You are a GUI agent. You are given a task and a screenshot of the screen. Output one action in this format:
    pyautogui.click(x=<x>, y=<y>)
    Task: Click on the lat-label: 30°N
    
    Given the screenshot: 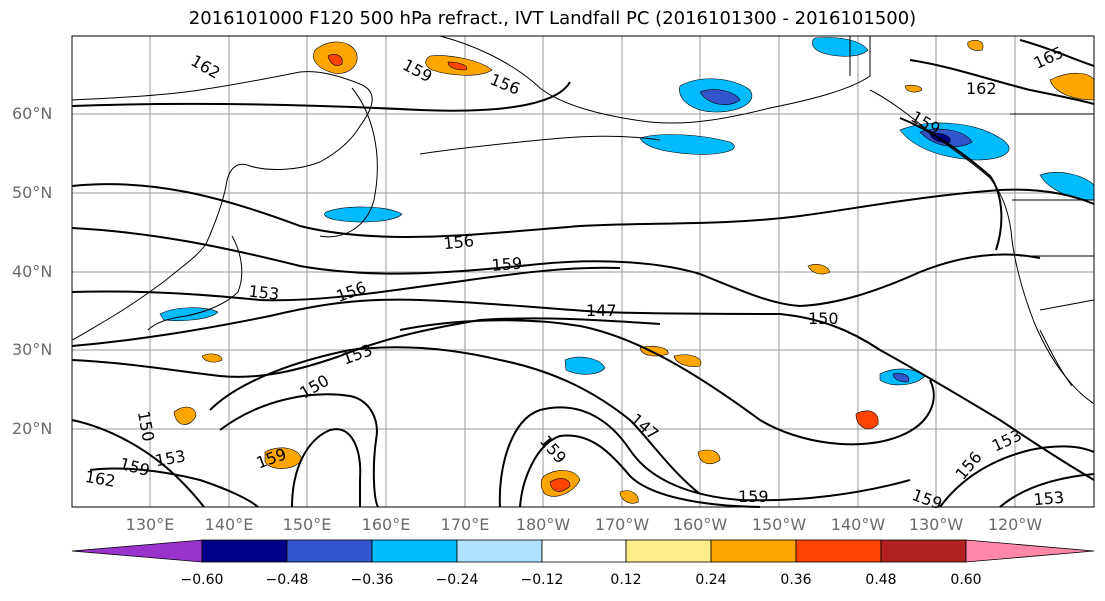 What is the action you would take?
    pyautogui.click(x=32, y=349)
    